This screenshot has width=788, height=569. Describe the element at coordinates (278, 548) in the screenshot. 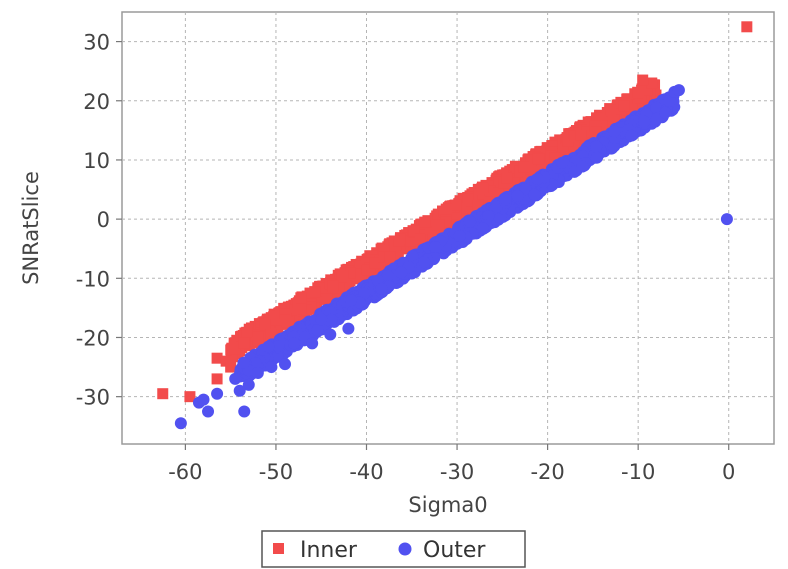

I see `legend-inner-marker` at that location.